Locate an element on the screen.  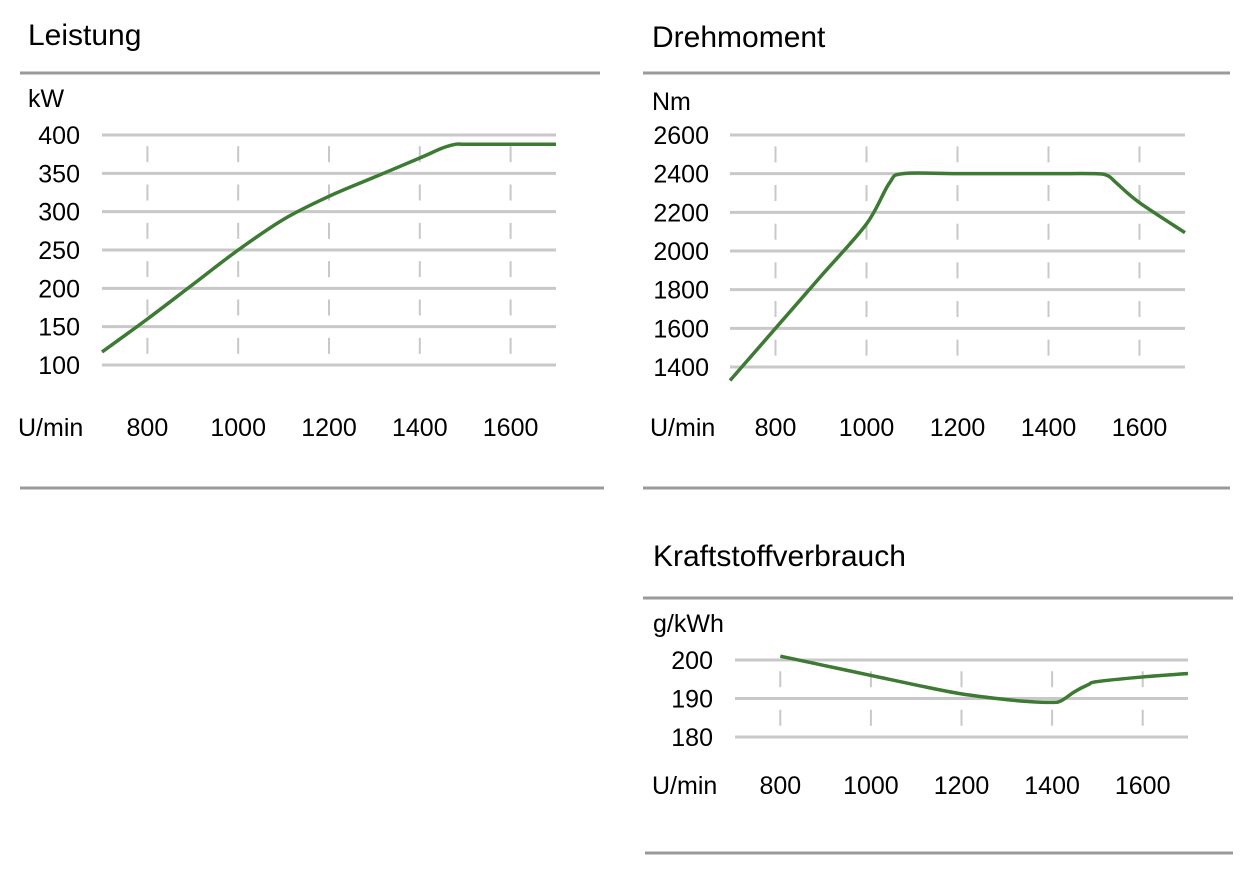
x-tick-label-drehmoment-4: 1600 is located at coordinates (1140, 428).